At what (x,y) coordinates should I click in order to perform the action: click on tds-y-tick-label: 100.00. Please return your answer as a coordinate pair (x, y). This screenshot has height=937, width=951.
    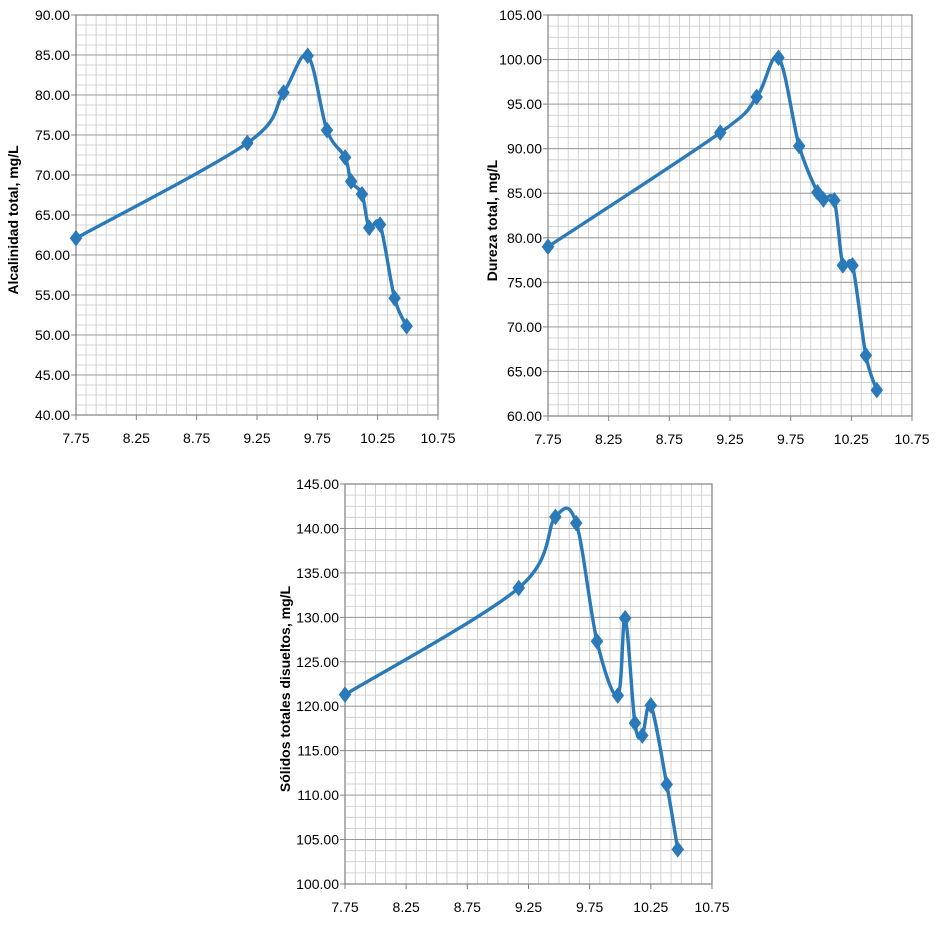
    Looking at the image, I should click on (317, 884).